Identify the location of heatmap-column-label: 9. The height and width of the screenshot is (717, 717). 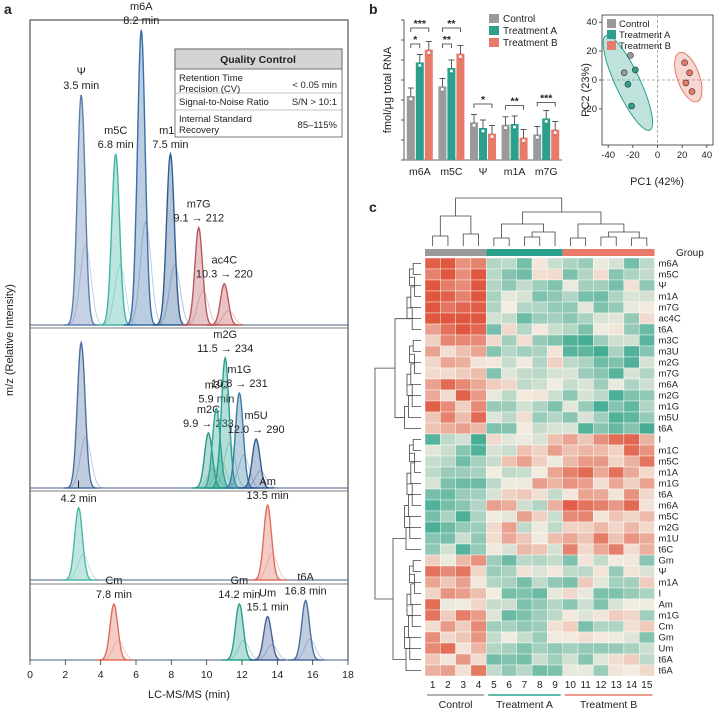
(555, 685).